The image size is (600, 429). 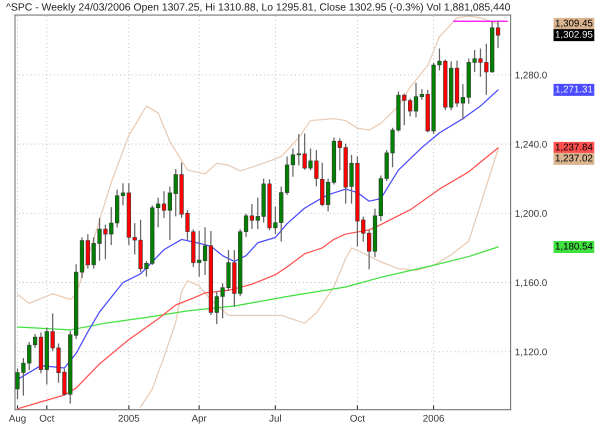 What do you see at coordinates (129, 418) in the screenshot?
I see `x-tick-label: 2005` at bounding box center [129, 418].